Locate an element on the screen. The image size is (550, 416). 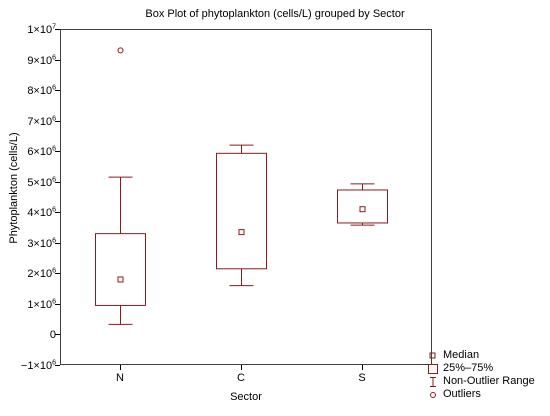
y-tick-label: 8×10⁶ is located at coordinates (41, 90).